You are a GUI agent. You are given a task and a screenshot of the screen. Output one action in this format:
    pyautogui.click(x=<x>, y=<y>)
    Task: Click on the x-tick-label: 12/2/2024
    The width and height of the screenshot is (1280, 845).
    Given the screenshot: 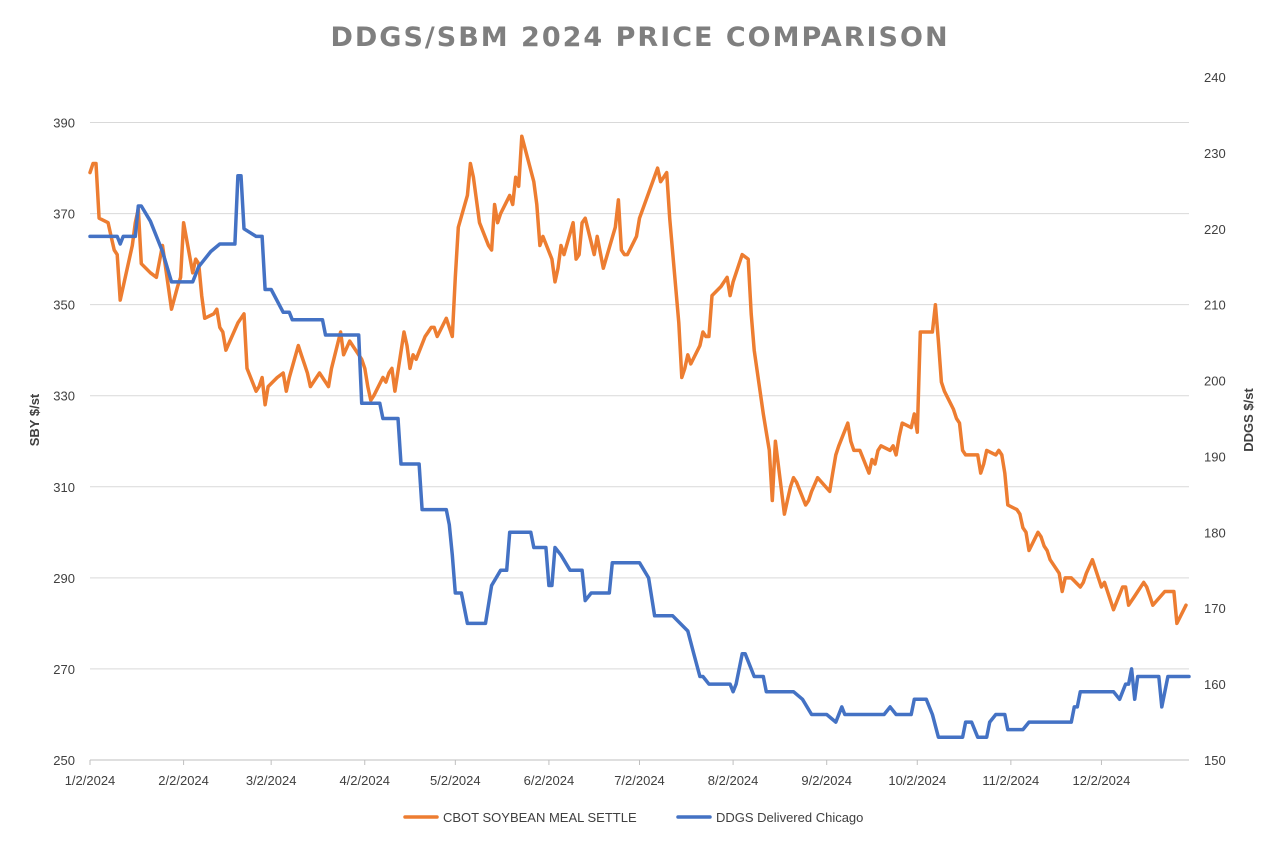 What is the action you would take?
    pyautogui.click(x=1102, y=780)
    